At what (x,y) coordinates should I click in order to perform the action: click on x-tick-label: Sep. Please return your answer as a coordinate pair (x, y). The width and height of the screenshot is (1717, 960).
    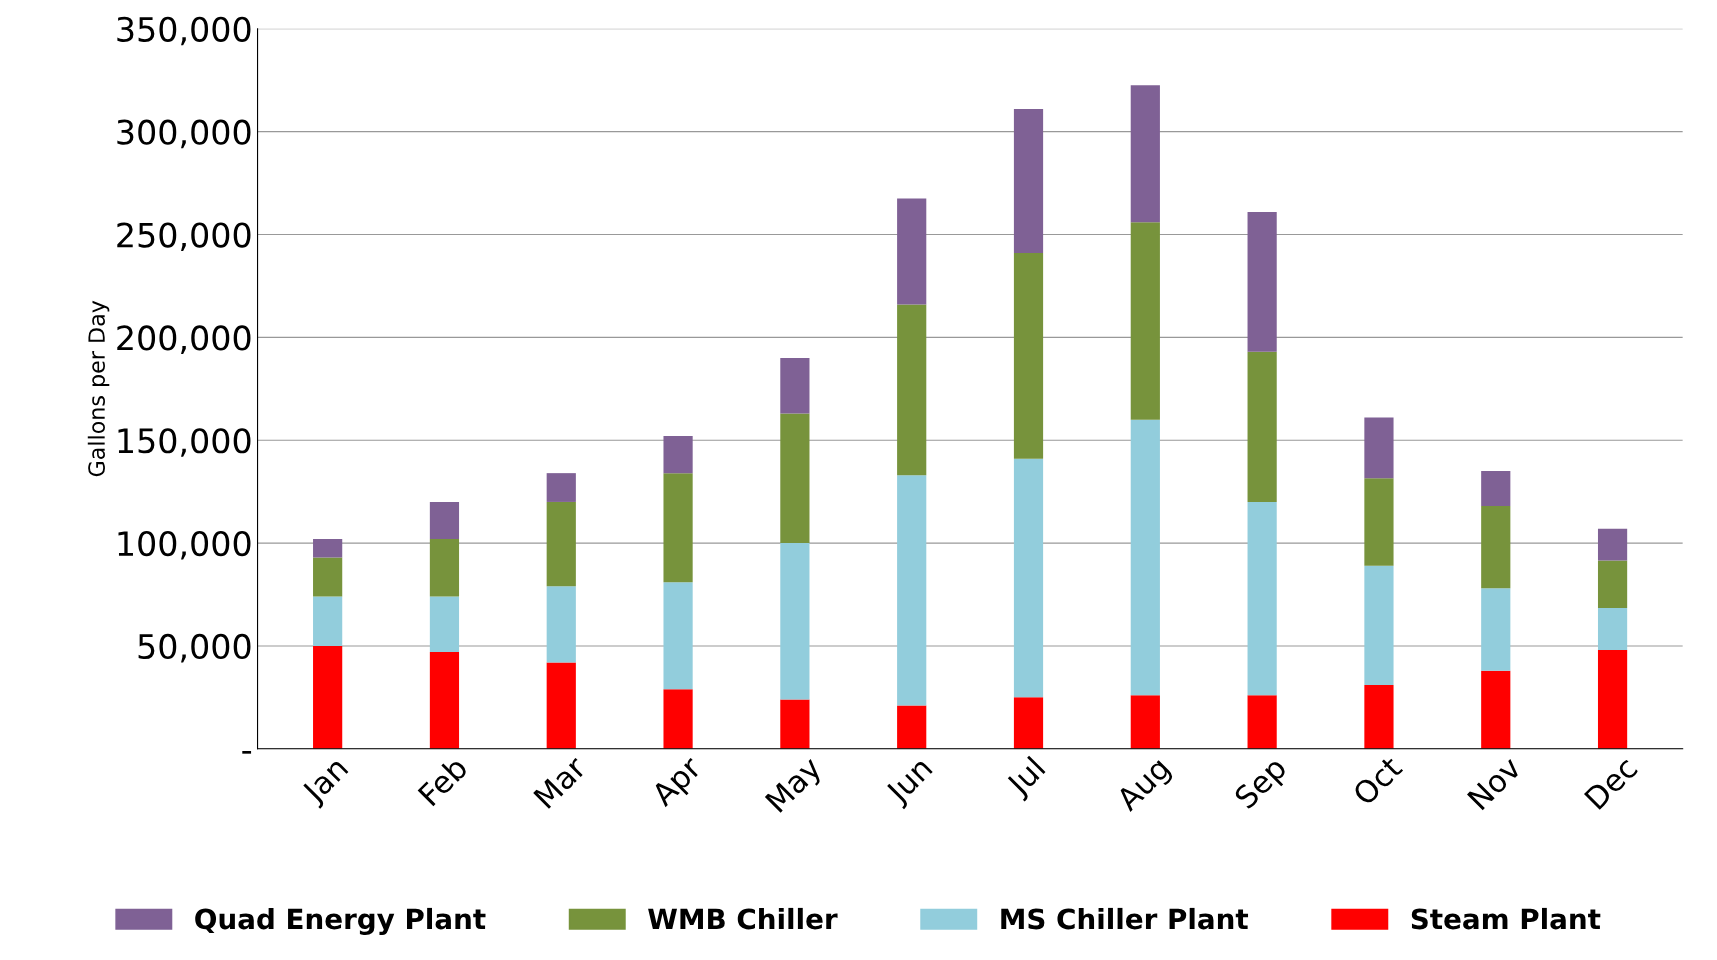
    Looking at the image, I should click on (1262, 784).